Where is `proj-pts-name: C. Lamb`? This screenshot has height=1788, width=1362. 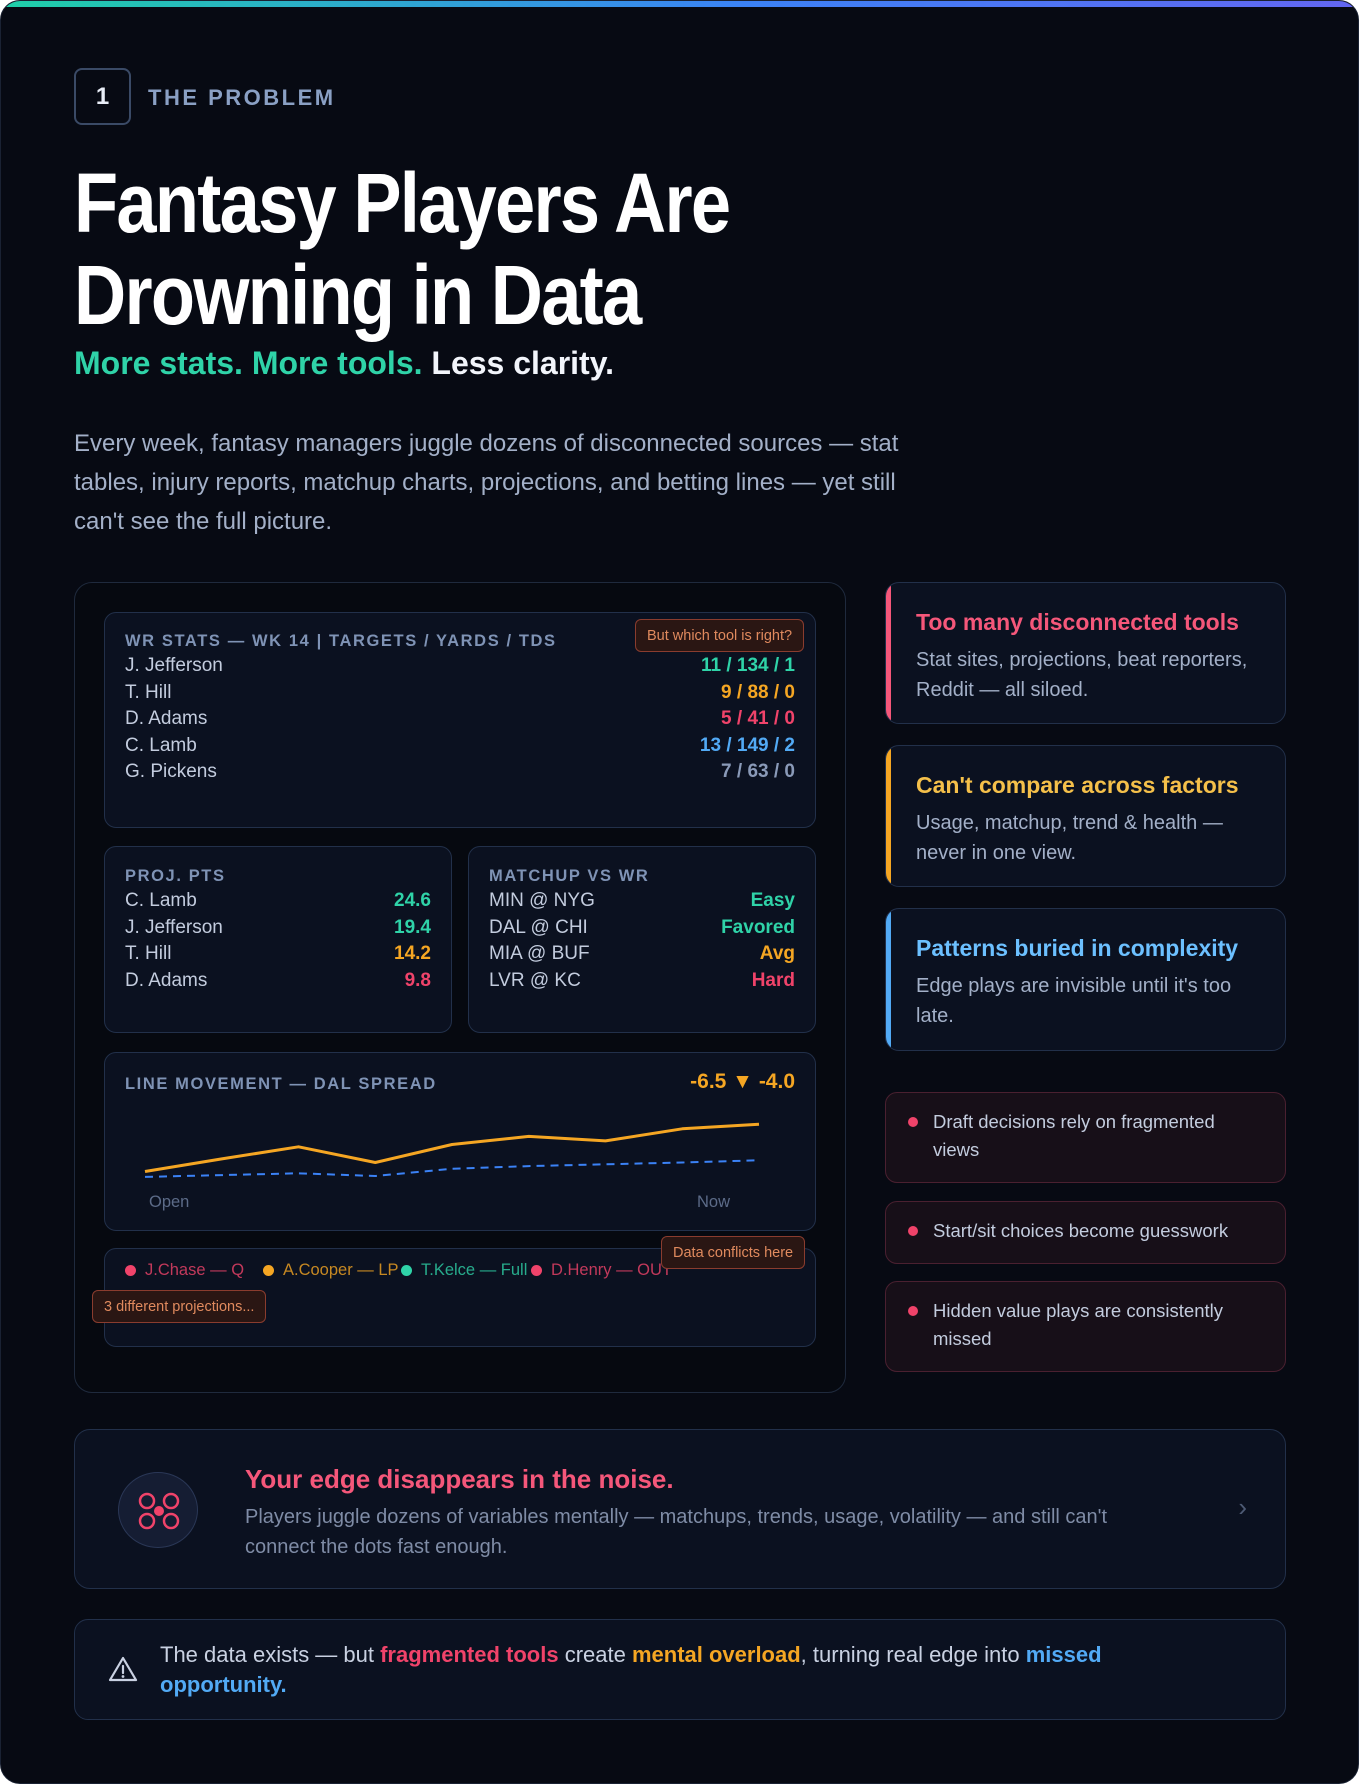
proj-pts-name: C. Lamb is located at coordinates (161, 900).